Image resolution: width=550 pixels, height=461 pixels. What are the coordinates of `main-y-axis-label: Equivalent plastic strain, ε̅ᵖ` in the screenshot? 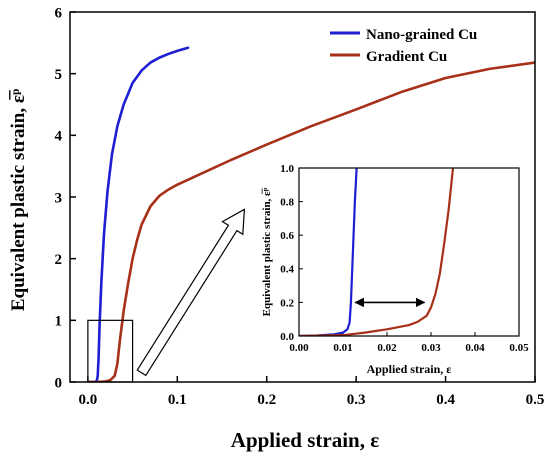 It's located at (18, 200).